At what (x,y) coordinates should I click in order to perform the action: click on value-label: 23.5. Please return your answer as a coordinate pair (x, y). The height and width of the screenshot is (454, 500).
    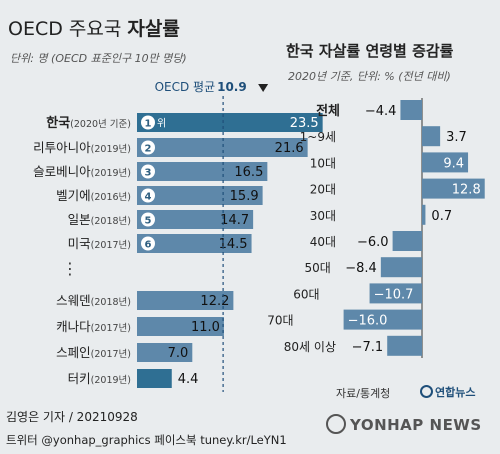
    Looking at the image, I should click on (304, 123).